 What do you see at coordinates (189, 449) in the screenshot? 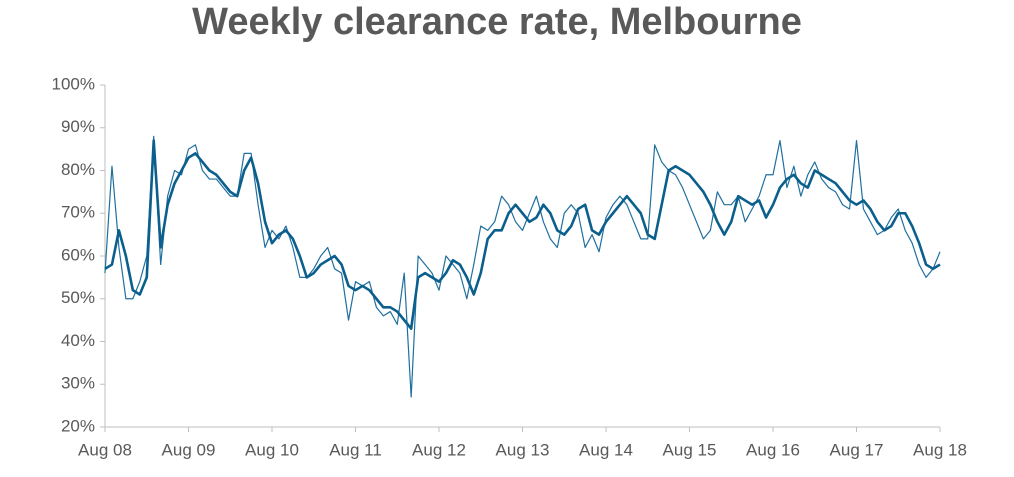
I see `x-tick-label: Aug 09` at bounding box center [189, 449].